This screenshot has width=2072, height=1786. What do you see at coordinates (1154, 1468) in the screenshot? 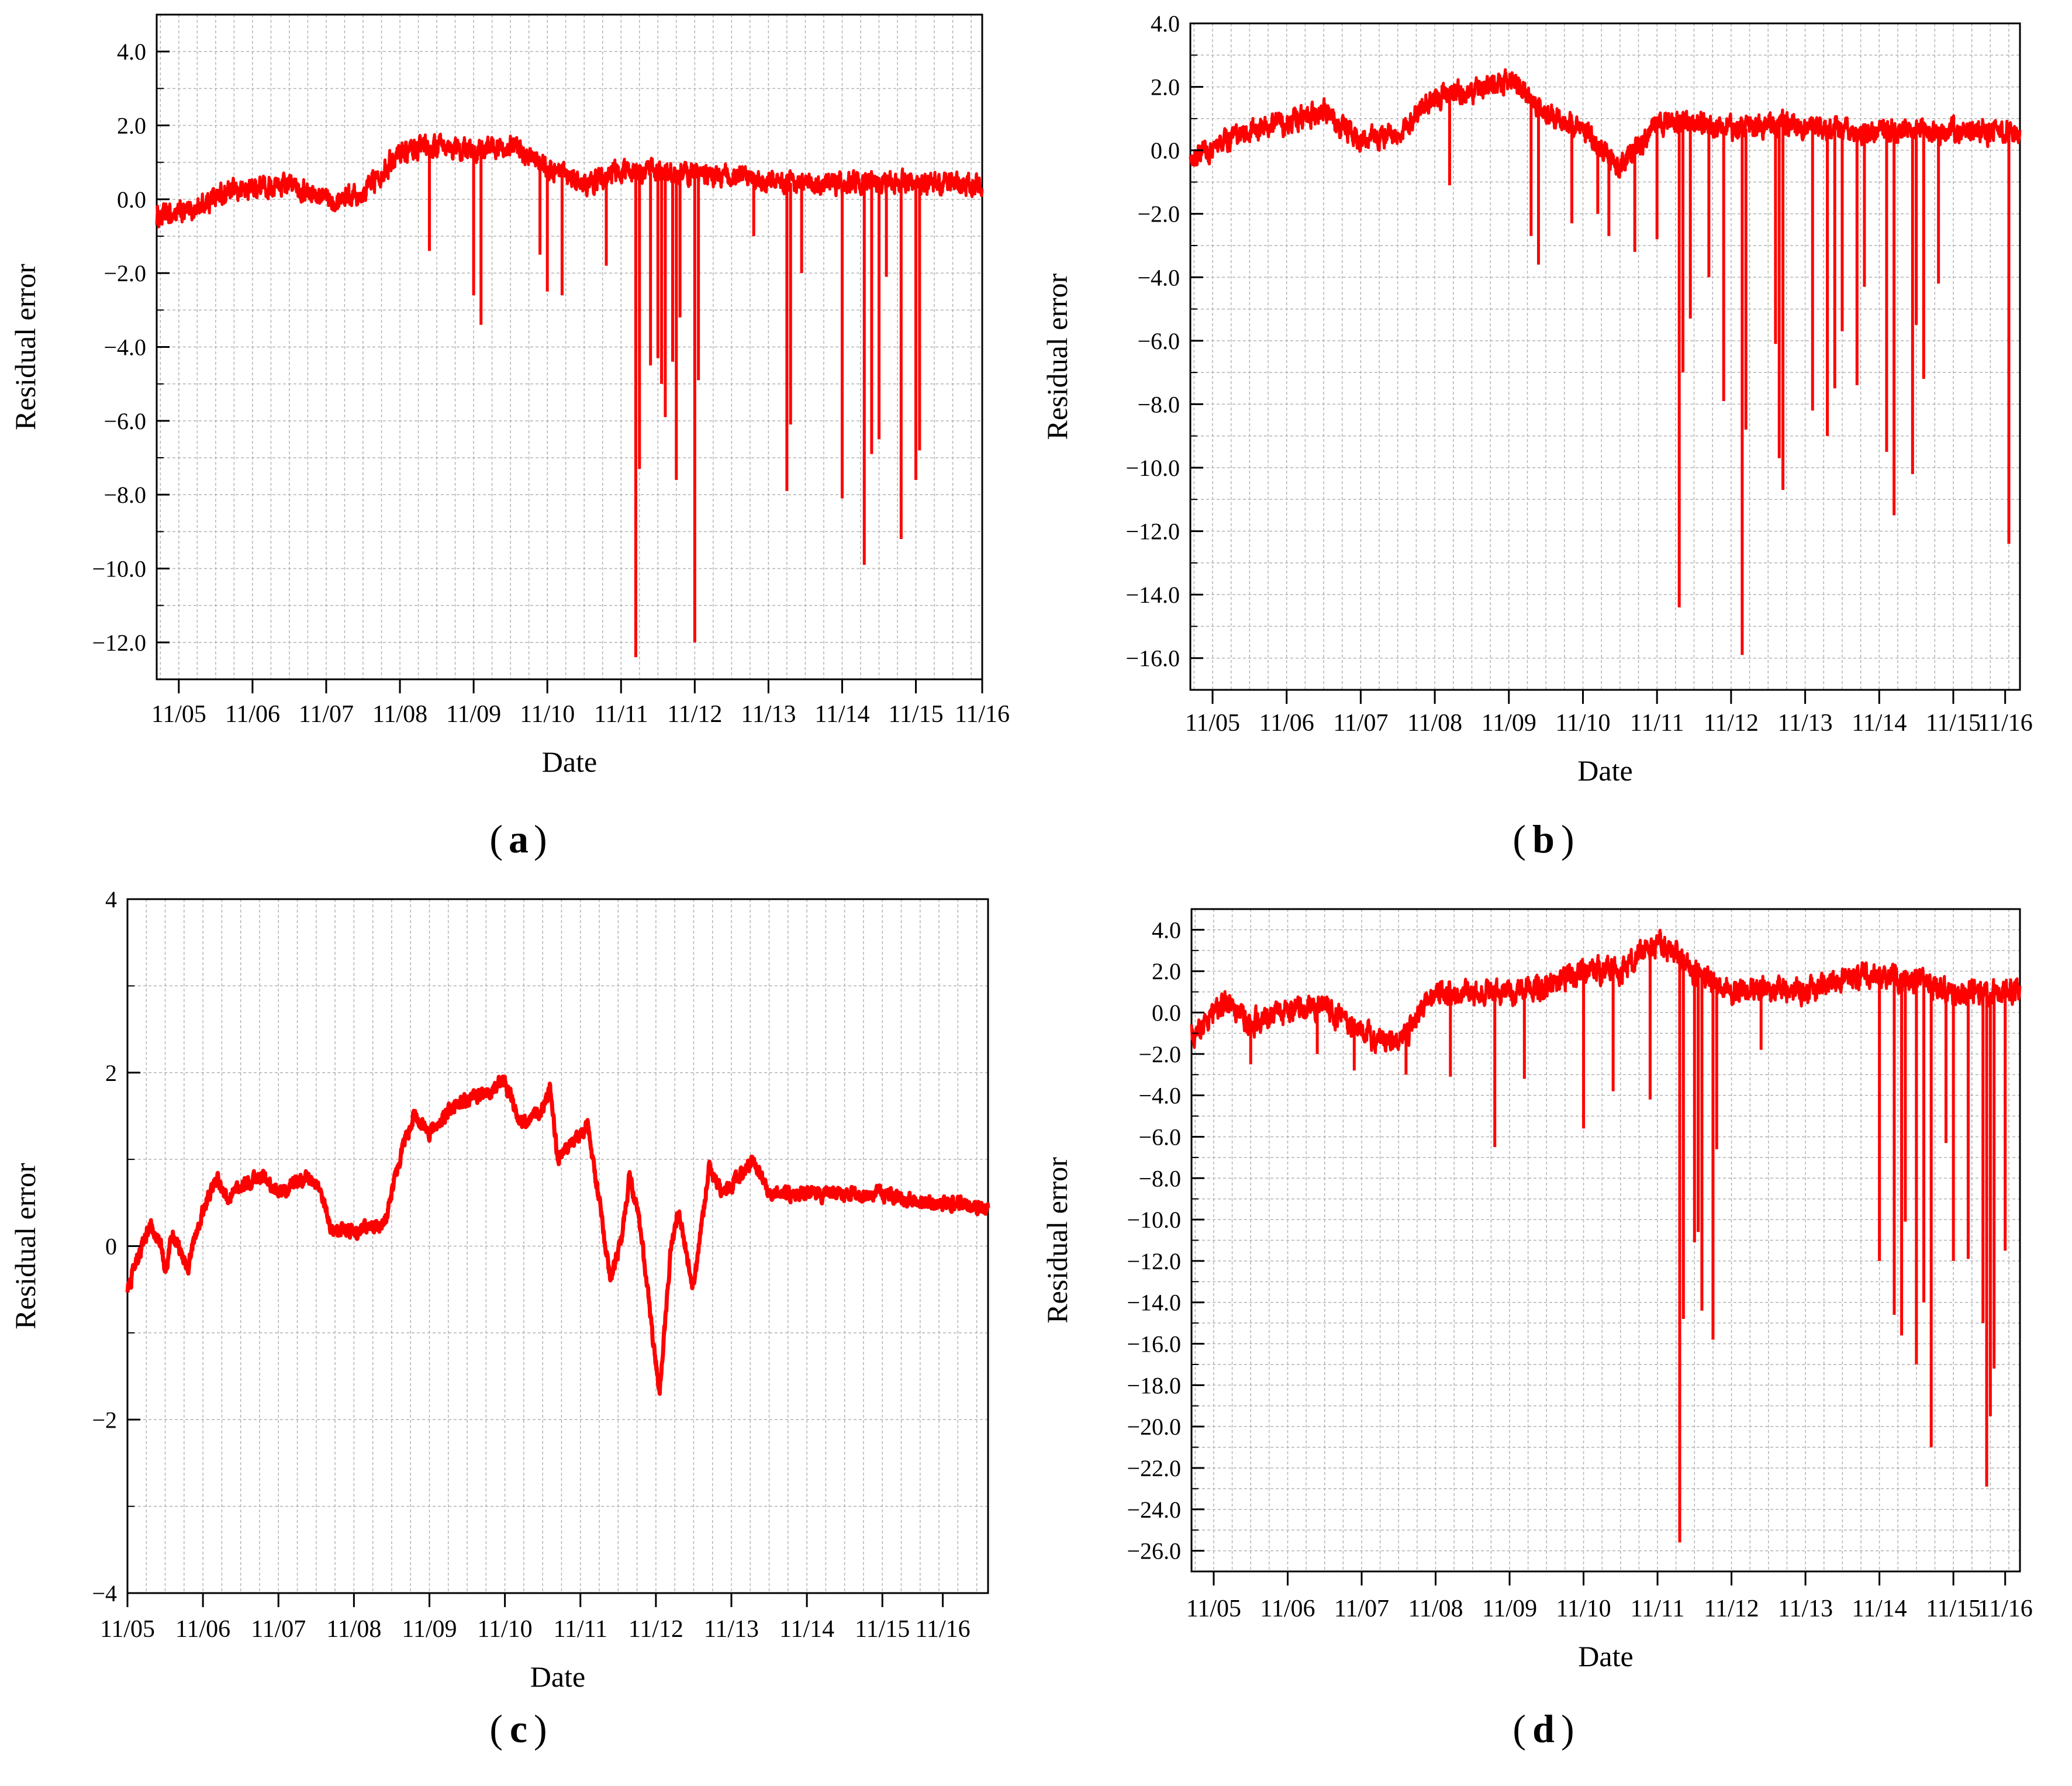
I see `y-tick-label: −22.0` at bounding box center [1154, 1468].